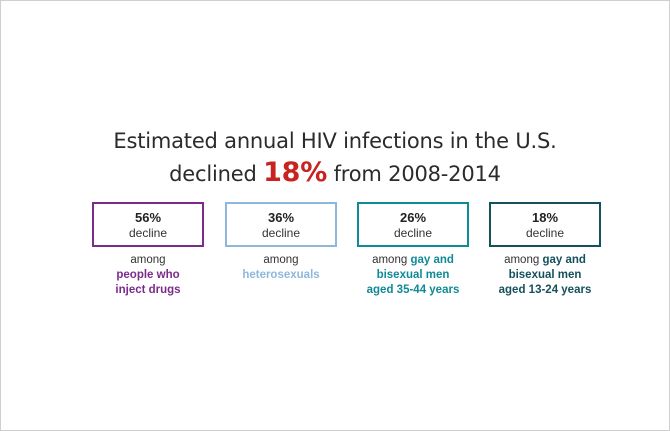 This screenshot has width=670, height=431. Describe the element at coordinates (213, 174) in the screenshot. I see `headline-prefix: declined` at that location.